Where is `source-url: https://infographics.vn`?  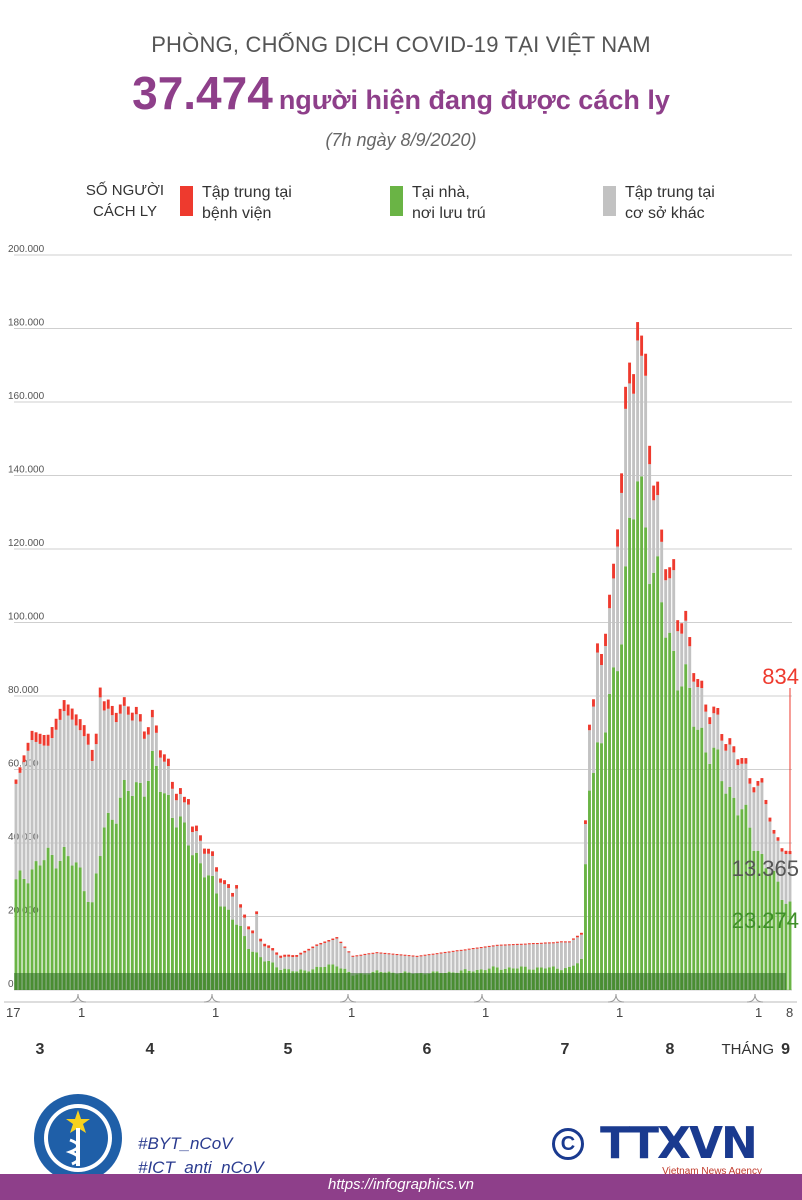
source-url: https://infographics.vn is located at coordinates (401, 1184).